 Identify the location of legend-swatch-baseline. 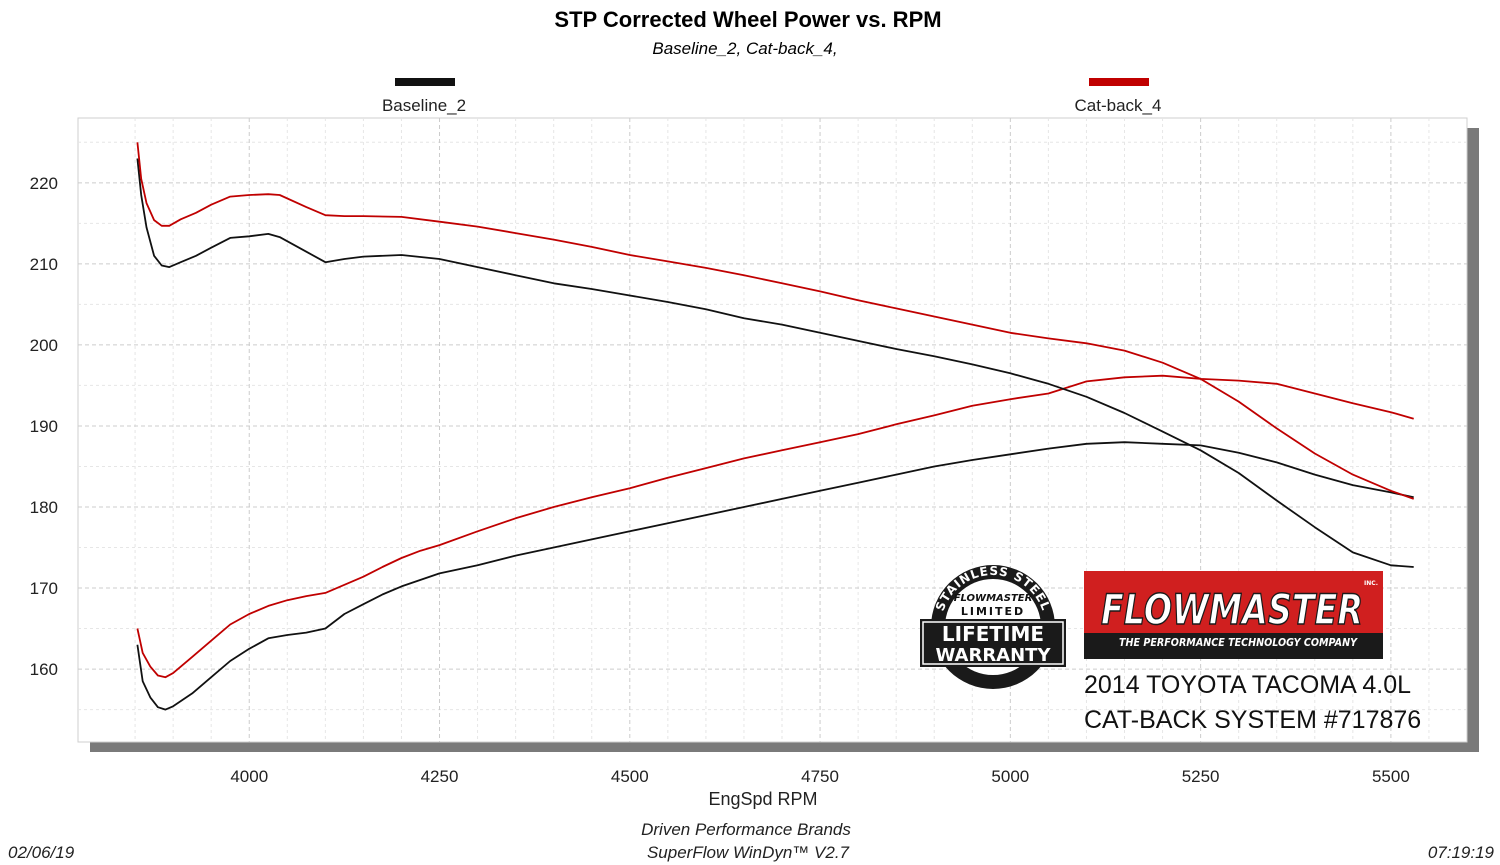
(425, 82).